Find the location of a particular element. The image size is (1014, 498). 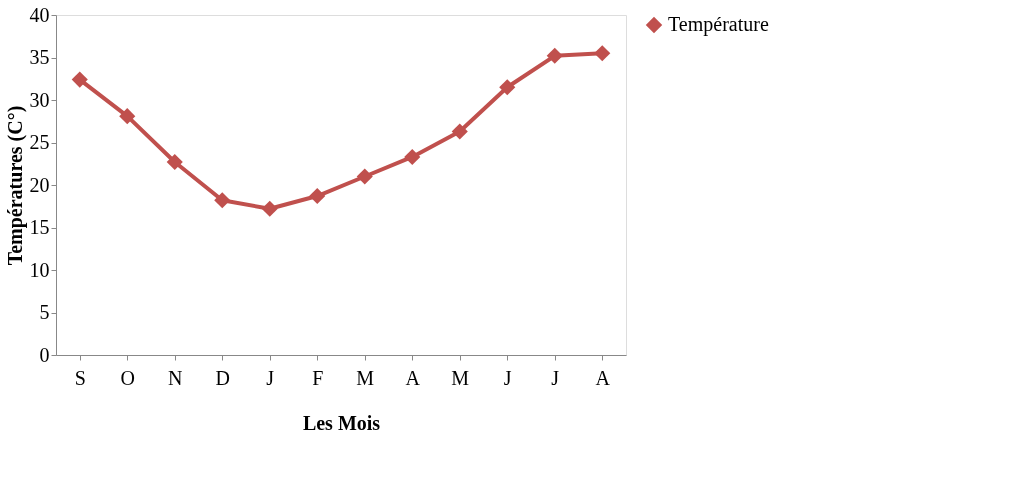

x-tick-label: D is located at coordinates (222, 377).